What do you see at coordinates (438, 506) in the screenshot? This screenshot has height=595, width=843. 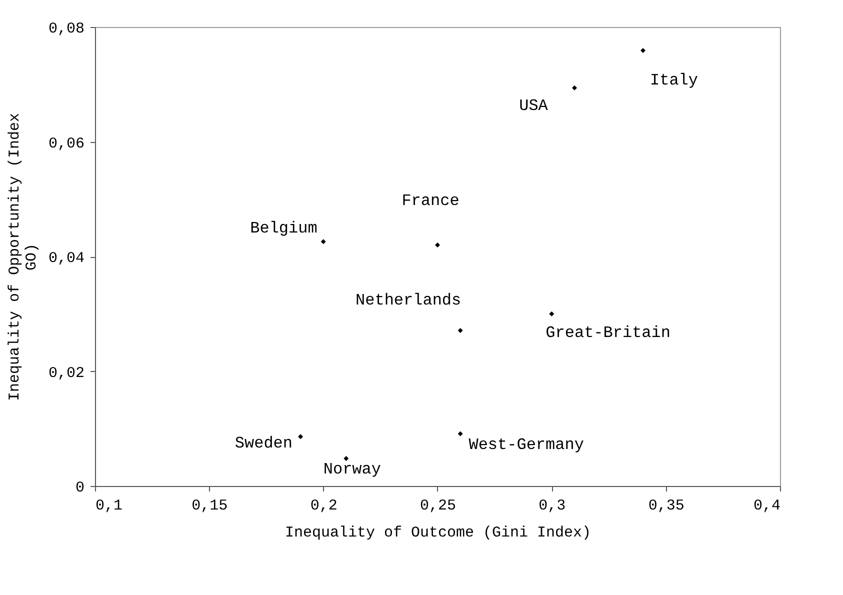 I see `x-tick-label: 0,25` at bounding box center [438, 506].